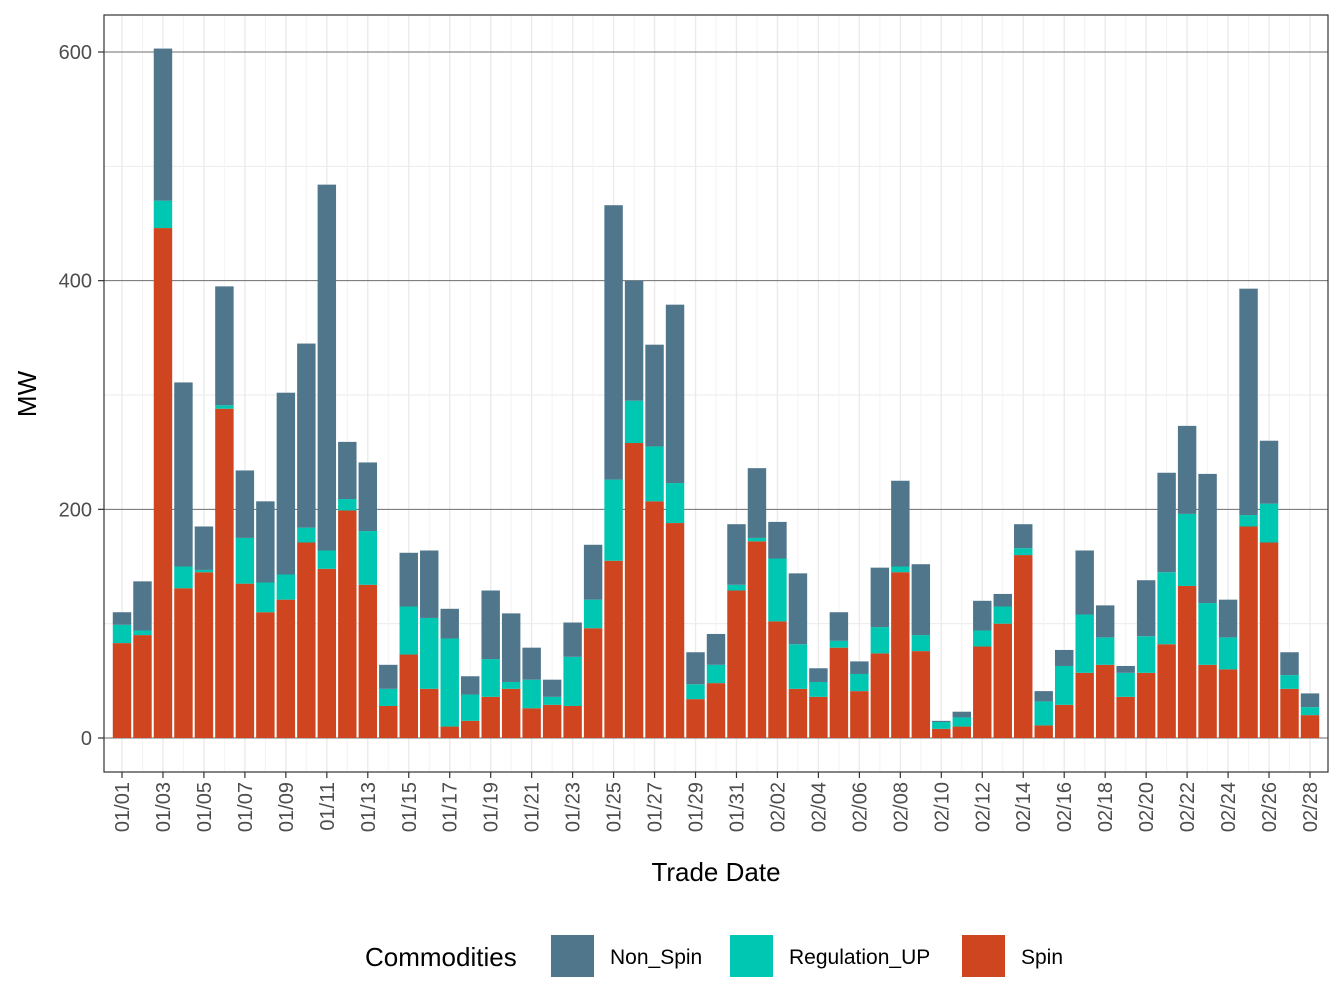  I want to click on y-tick-label: 200, so click(75, 510).